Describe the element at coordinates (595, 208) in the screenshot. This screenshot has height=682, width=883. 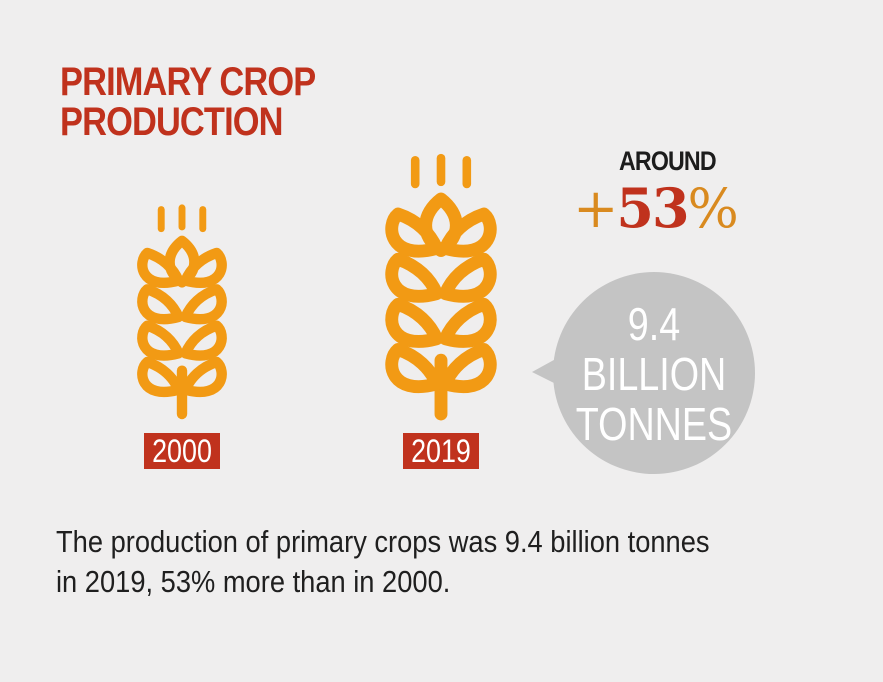
I see `change-plus: +` at that location.